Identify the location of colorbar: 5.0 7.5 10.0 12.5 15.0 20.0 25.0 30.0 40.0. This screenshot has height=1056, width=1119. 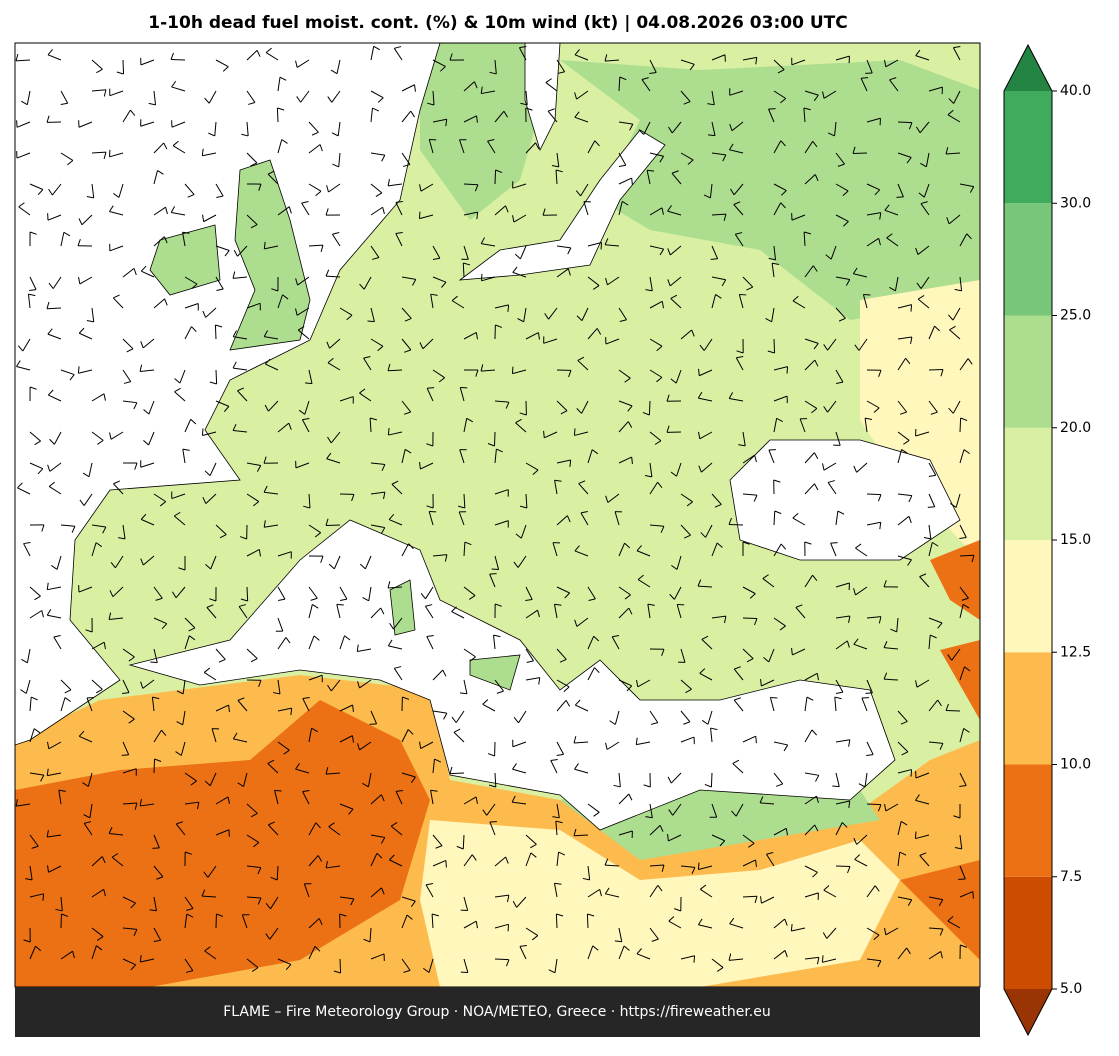
(1047, 540).